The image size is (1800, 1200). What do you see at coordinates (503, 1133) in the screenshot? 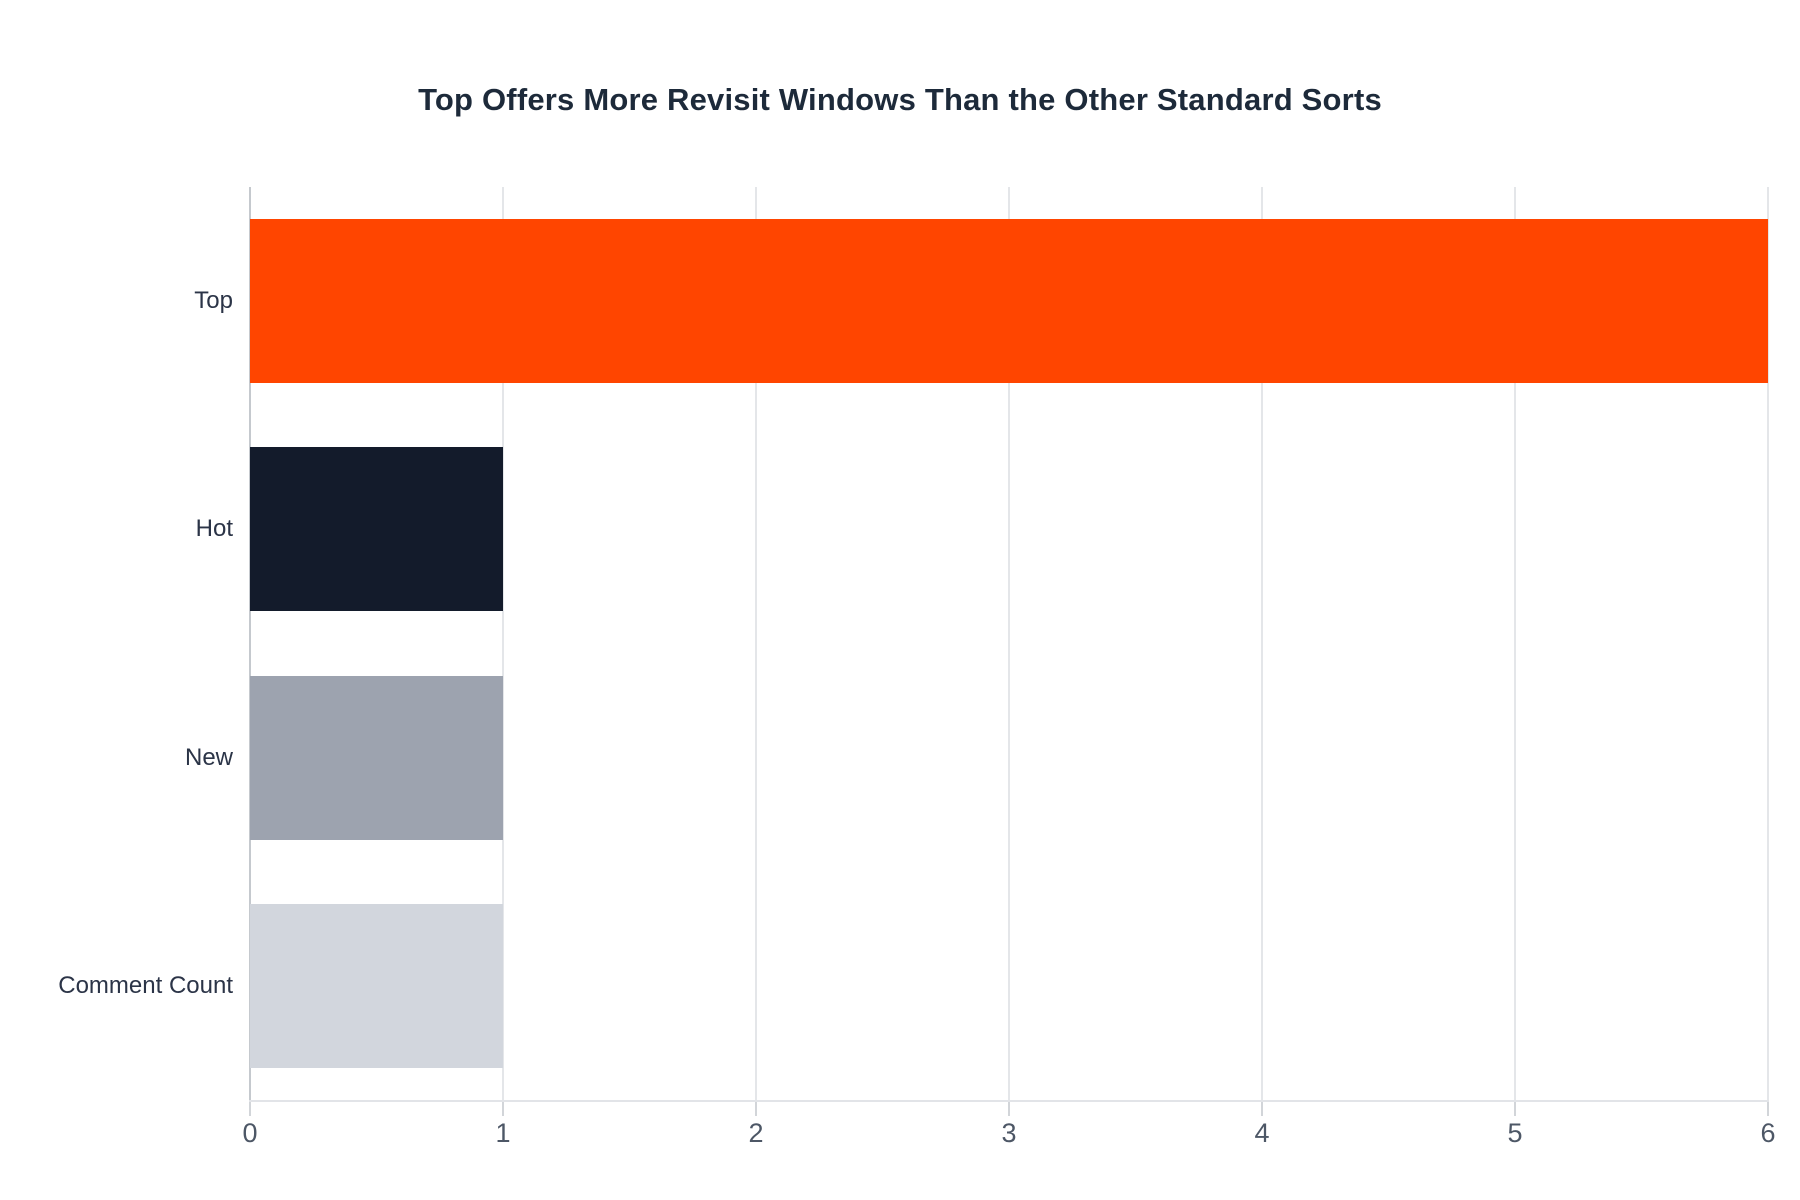
I see `x-tick-label: 1` at bounding box center [503, 1133].